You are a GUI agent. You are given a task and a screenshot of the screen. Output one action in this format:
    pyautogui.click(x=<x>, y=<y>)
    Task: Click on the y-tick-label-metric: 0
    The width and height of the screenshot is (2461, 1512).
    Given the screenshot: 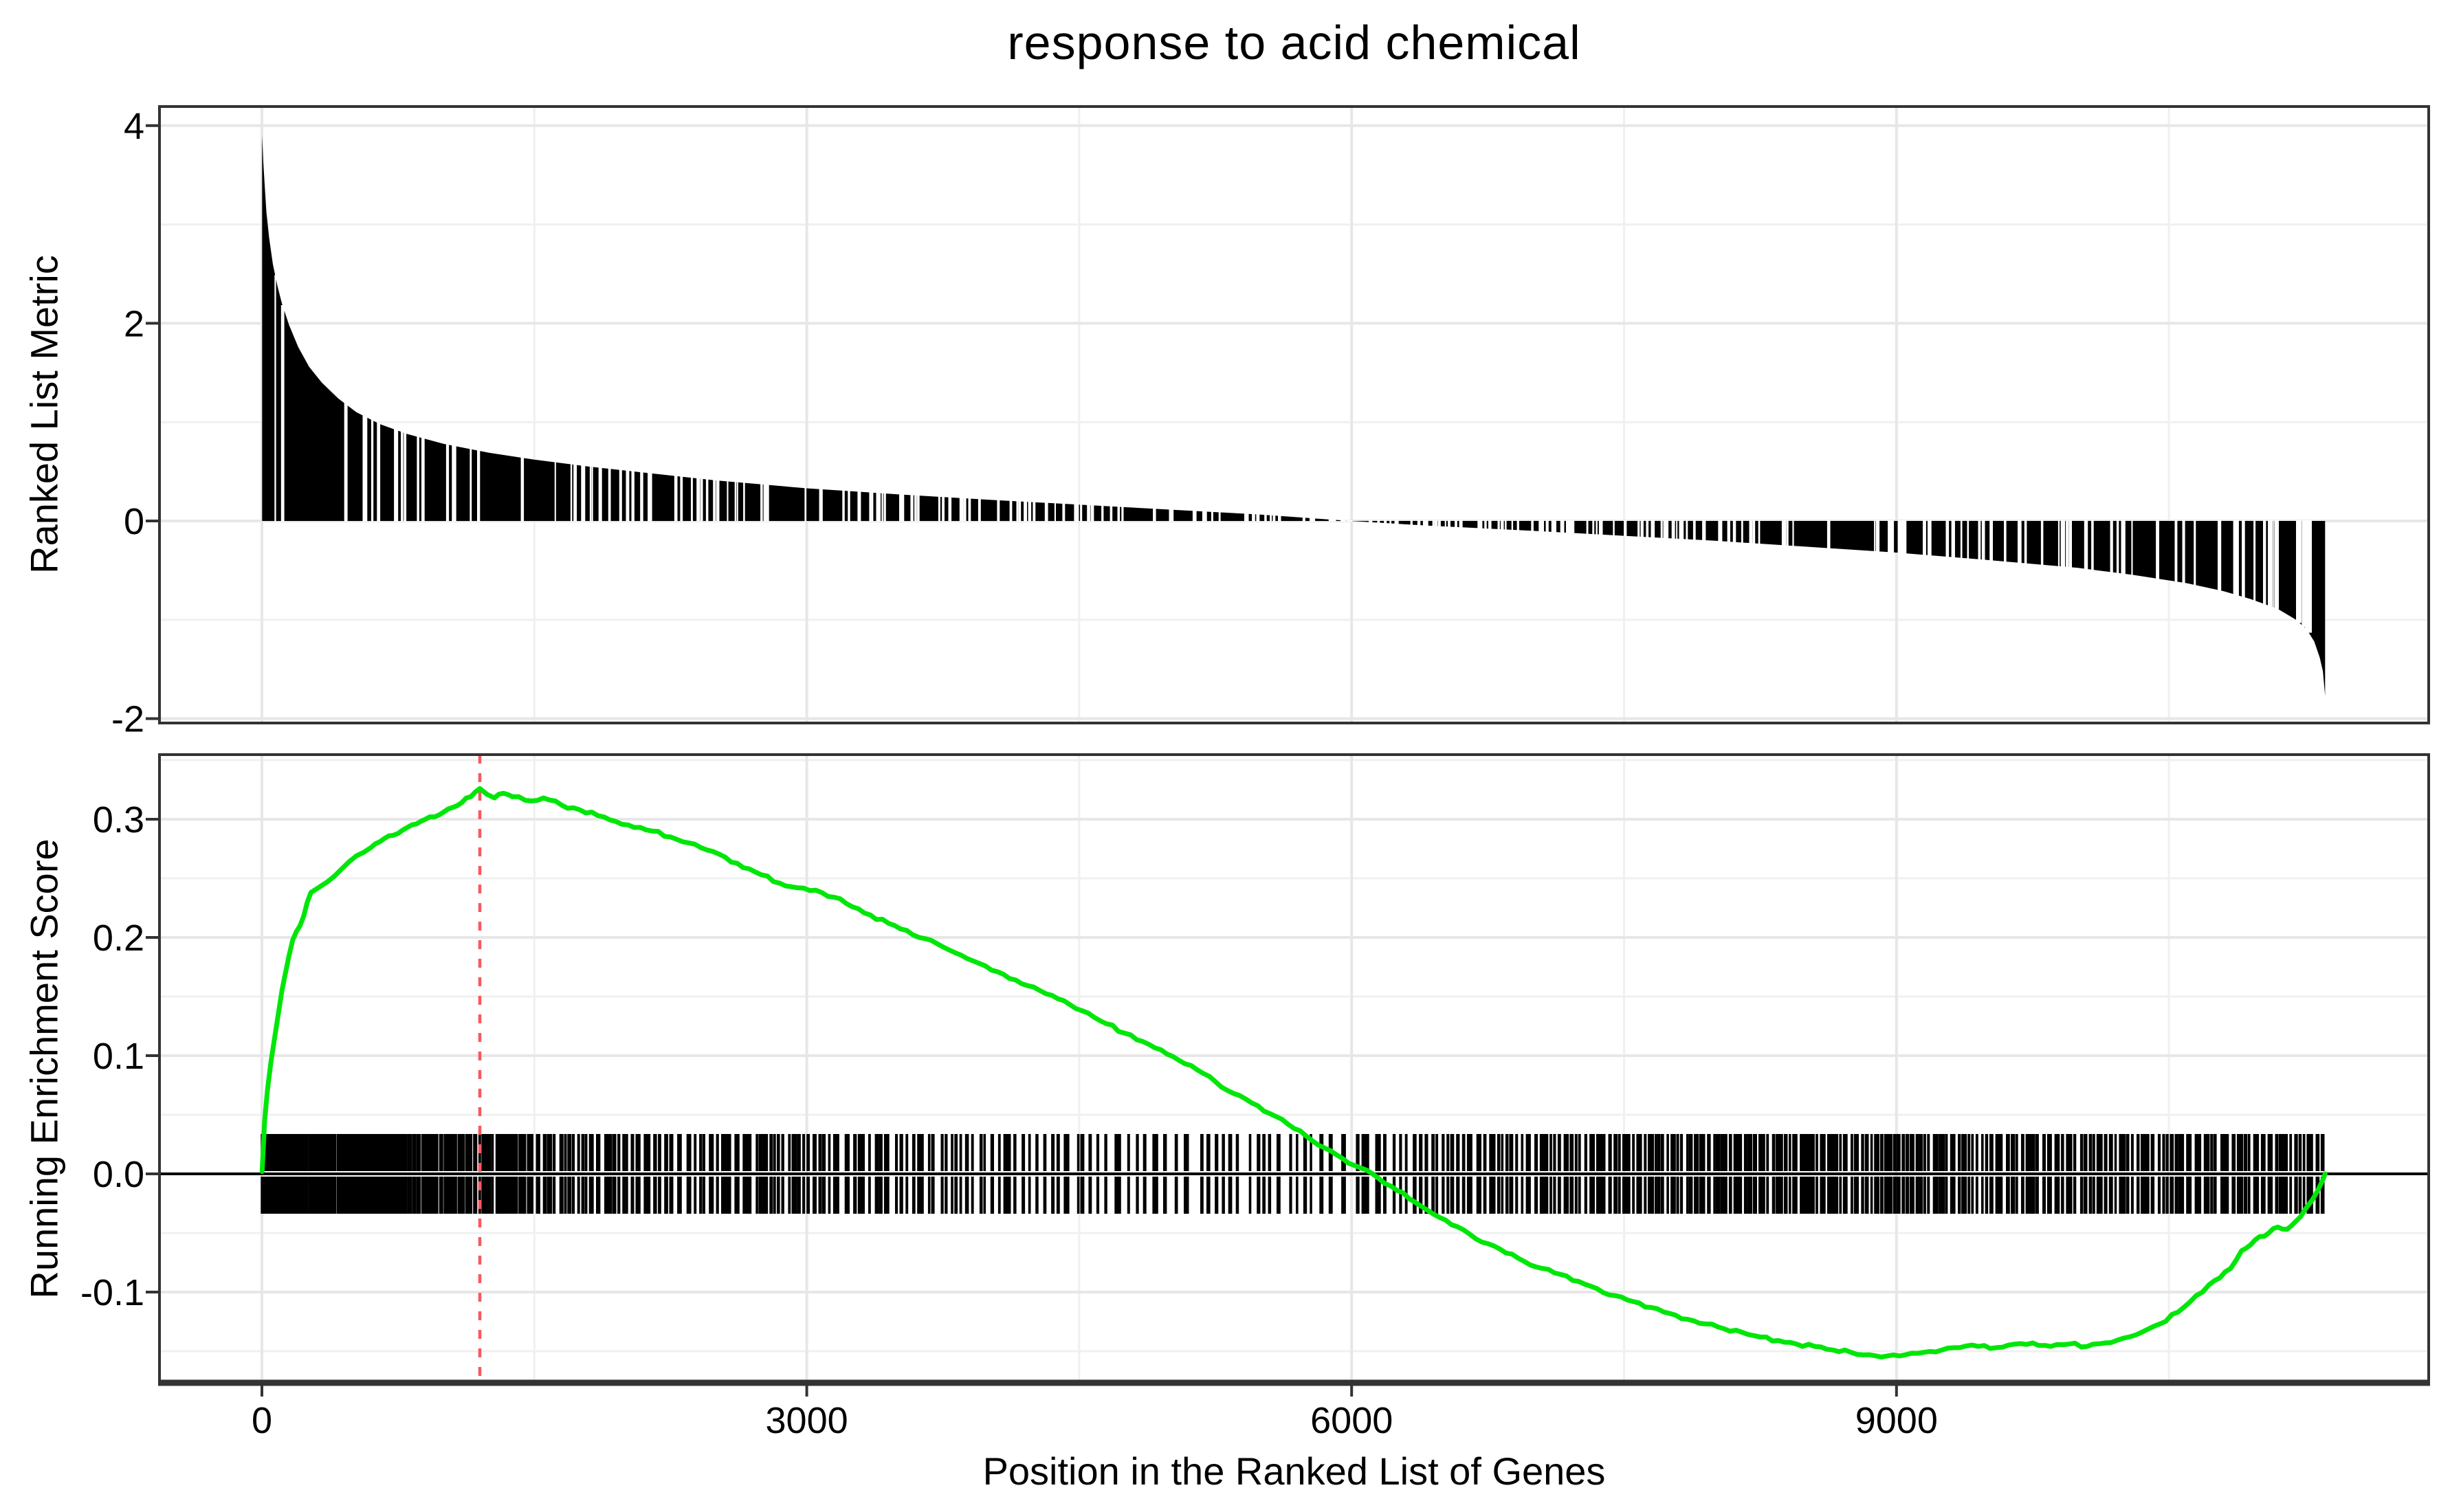 What is the action you would take?
    pyautogui.click(x=134, y=521)
    